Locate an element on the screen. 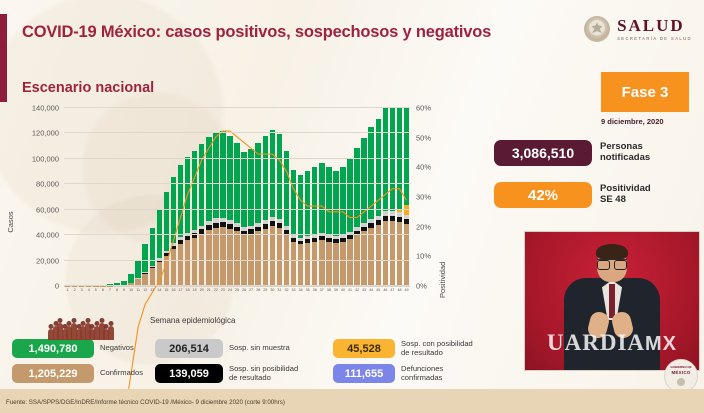  sign-language-interpreter-video: UARDIAMX is located at coordinates (612, 301).